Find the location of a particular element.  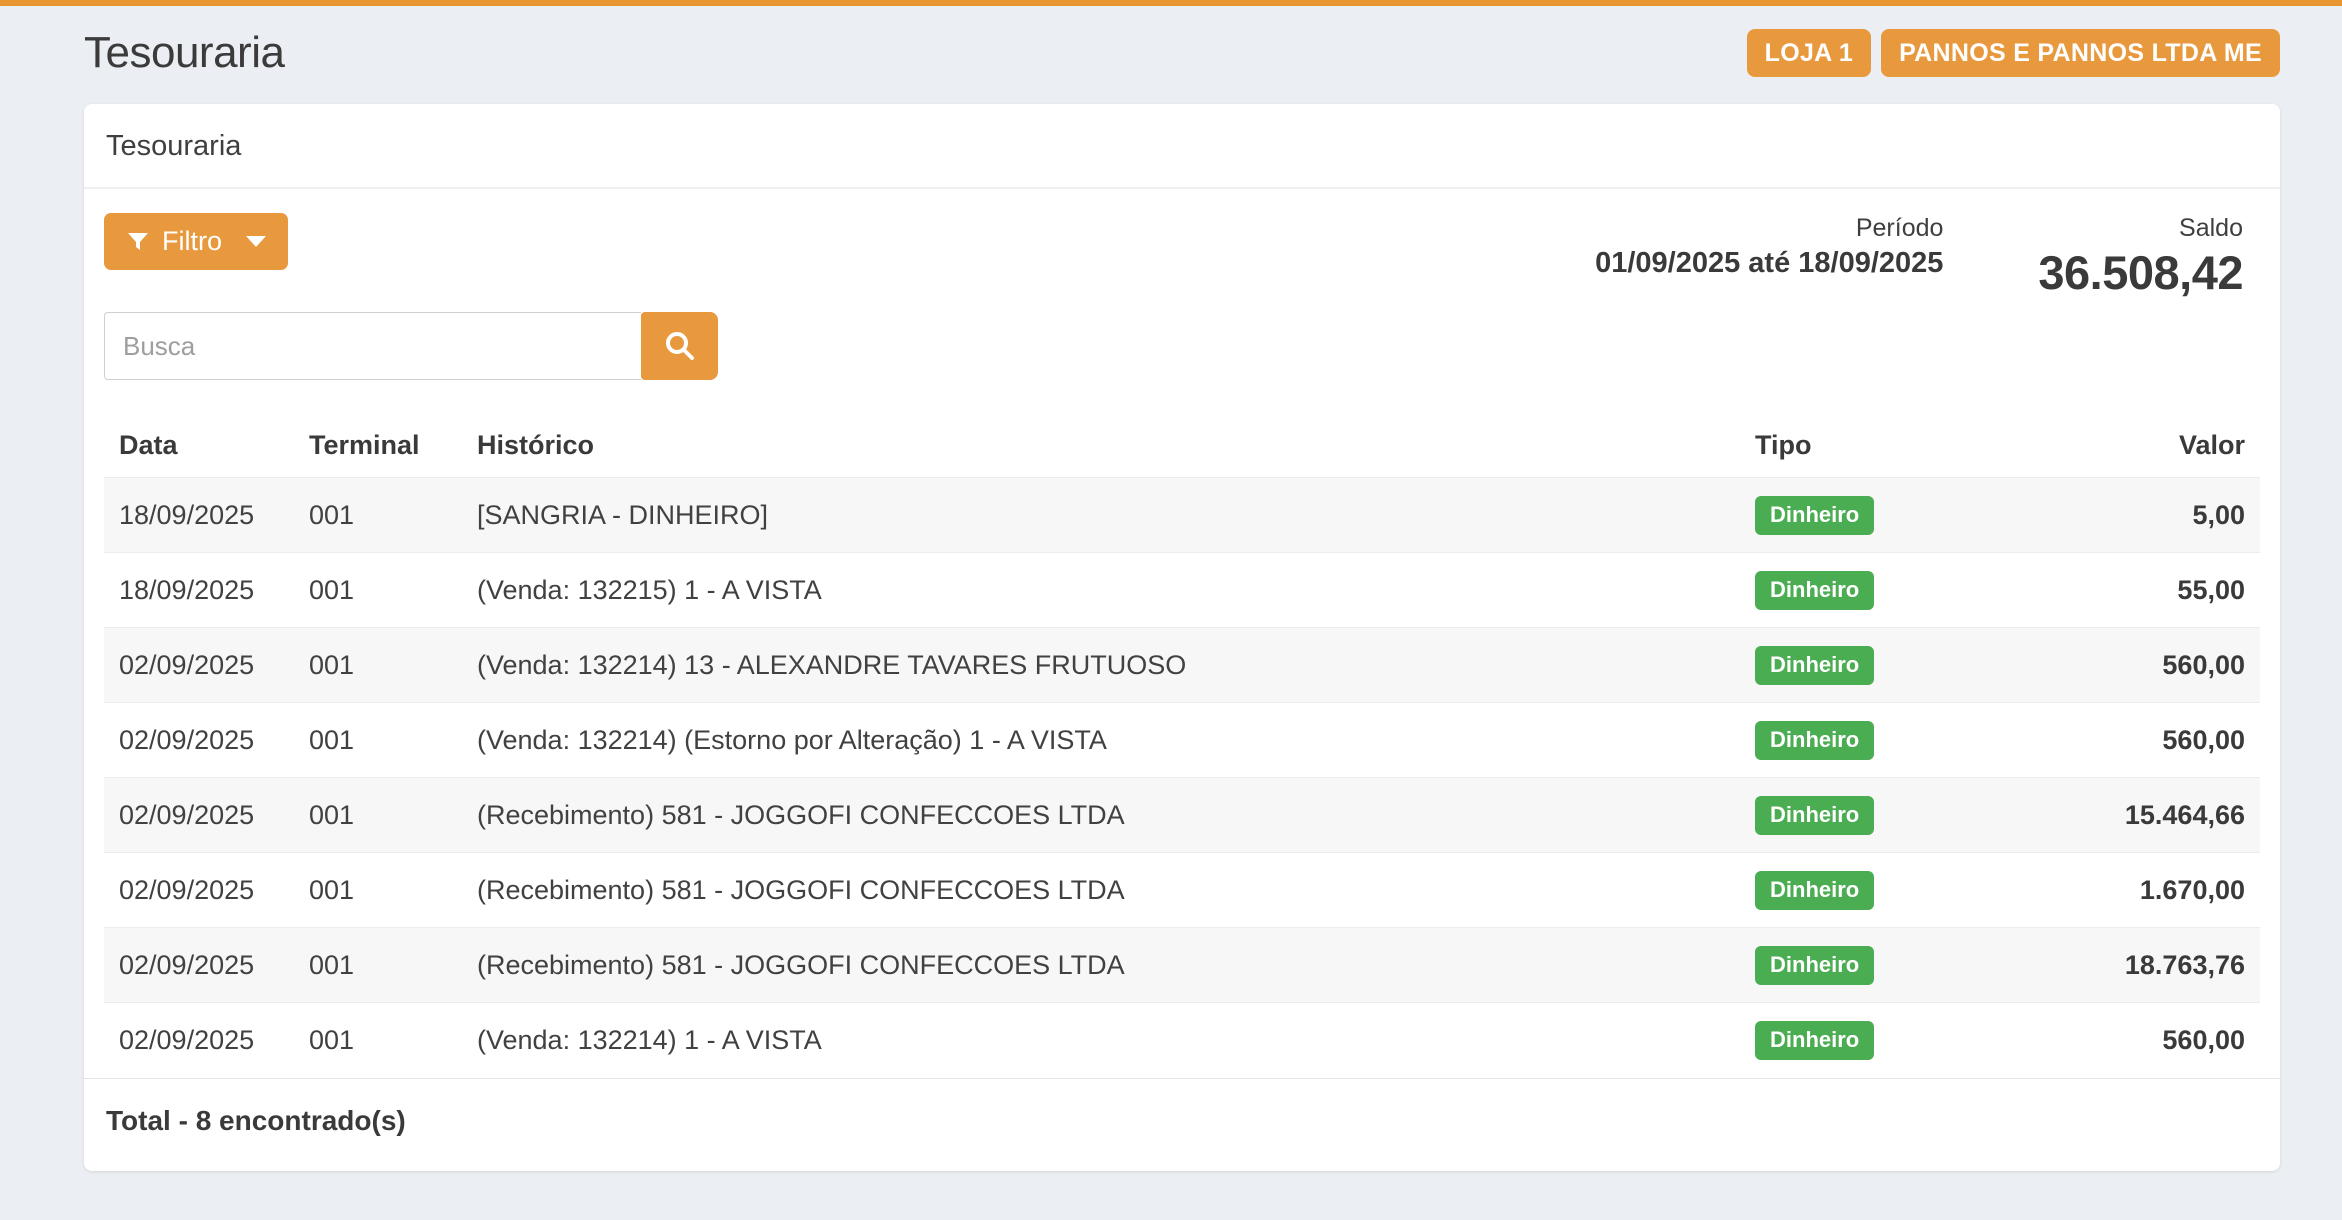

company-button: PANNOS E PANNOS LTDA ME is located at coordinates (2080, 53).